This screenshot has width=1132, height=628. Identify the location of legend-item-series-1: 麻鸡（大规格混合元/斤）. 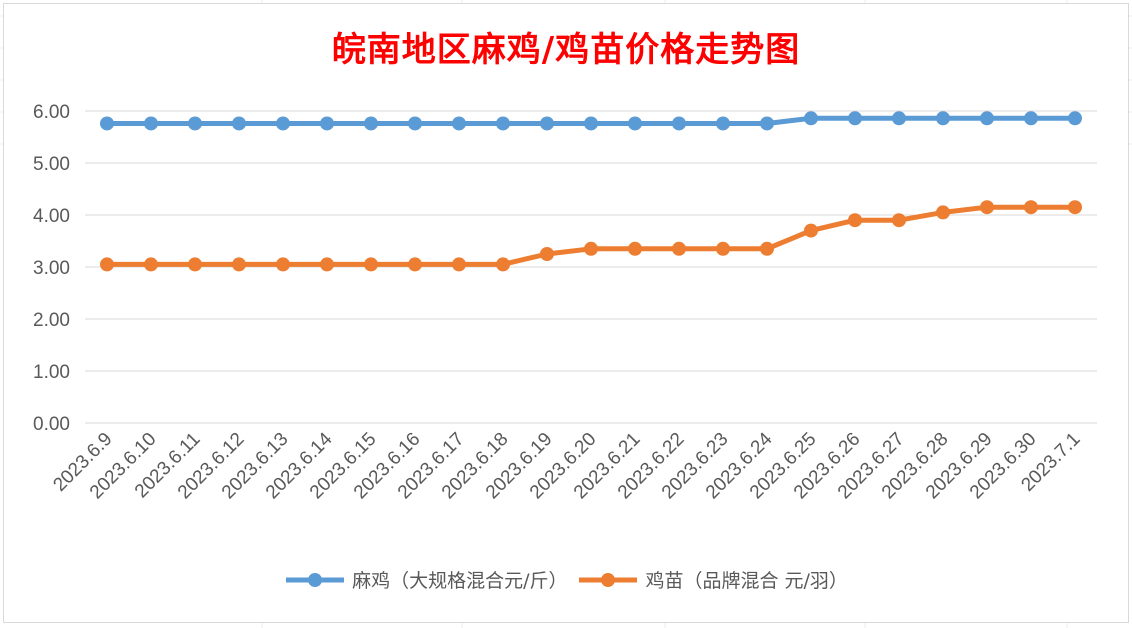
(425, 579).